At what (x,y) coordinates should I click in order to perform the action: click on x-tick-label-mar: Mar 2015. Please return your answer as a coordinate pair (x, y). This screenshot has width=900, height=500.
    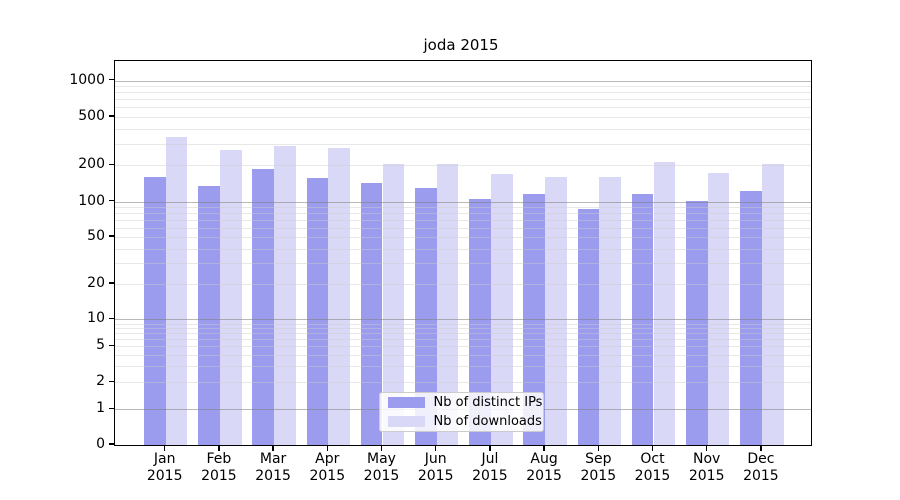
    Looking at the image, I should click on (273, 468).